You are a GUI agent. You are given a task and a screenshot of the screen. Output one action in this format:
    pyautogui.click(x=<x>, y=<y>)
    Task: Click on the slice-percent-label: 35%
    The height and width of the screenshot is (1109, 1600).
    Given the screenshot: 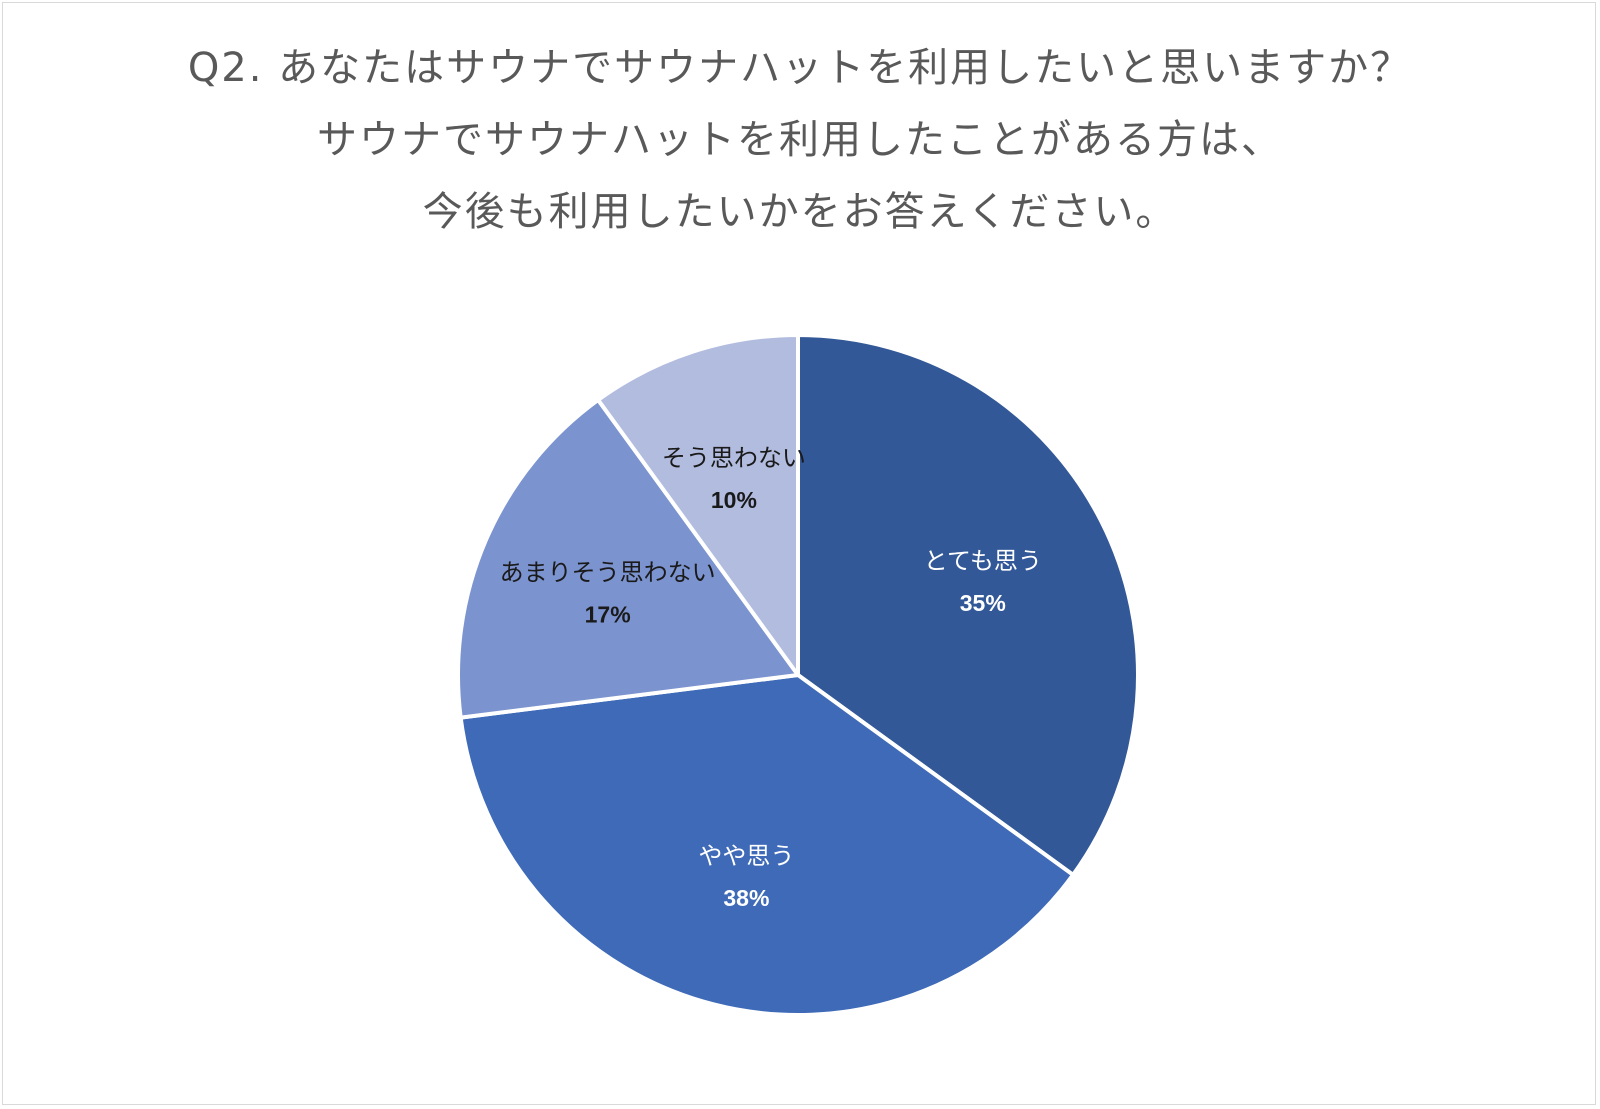 What is the action you would take?
    pyautogui.click(x=983, y=603)
    